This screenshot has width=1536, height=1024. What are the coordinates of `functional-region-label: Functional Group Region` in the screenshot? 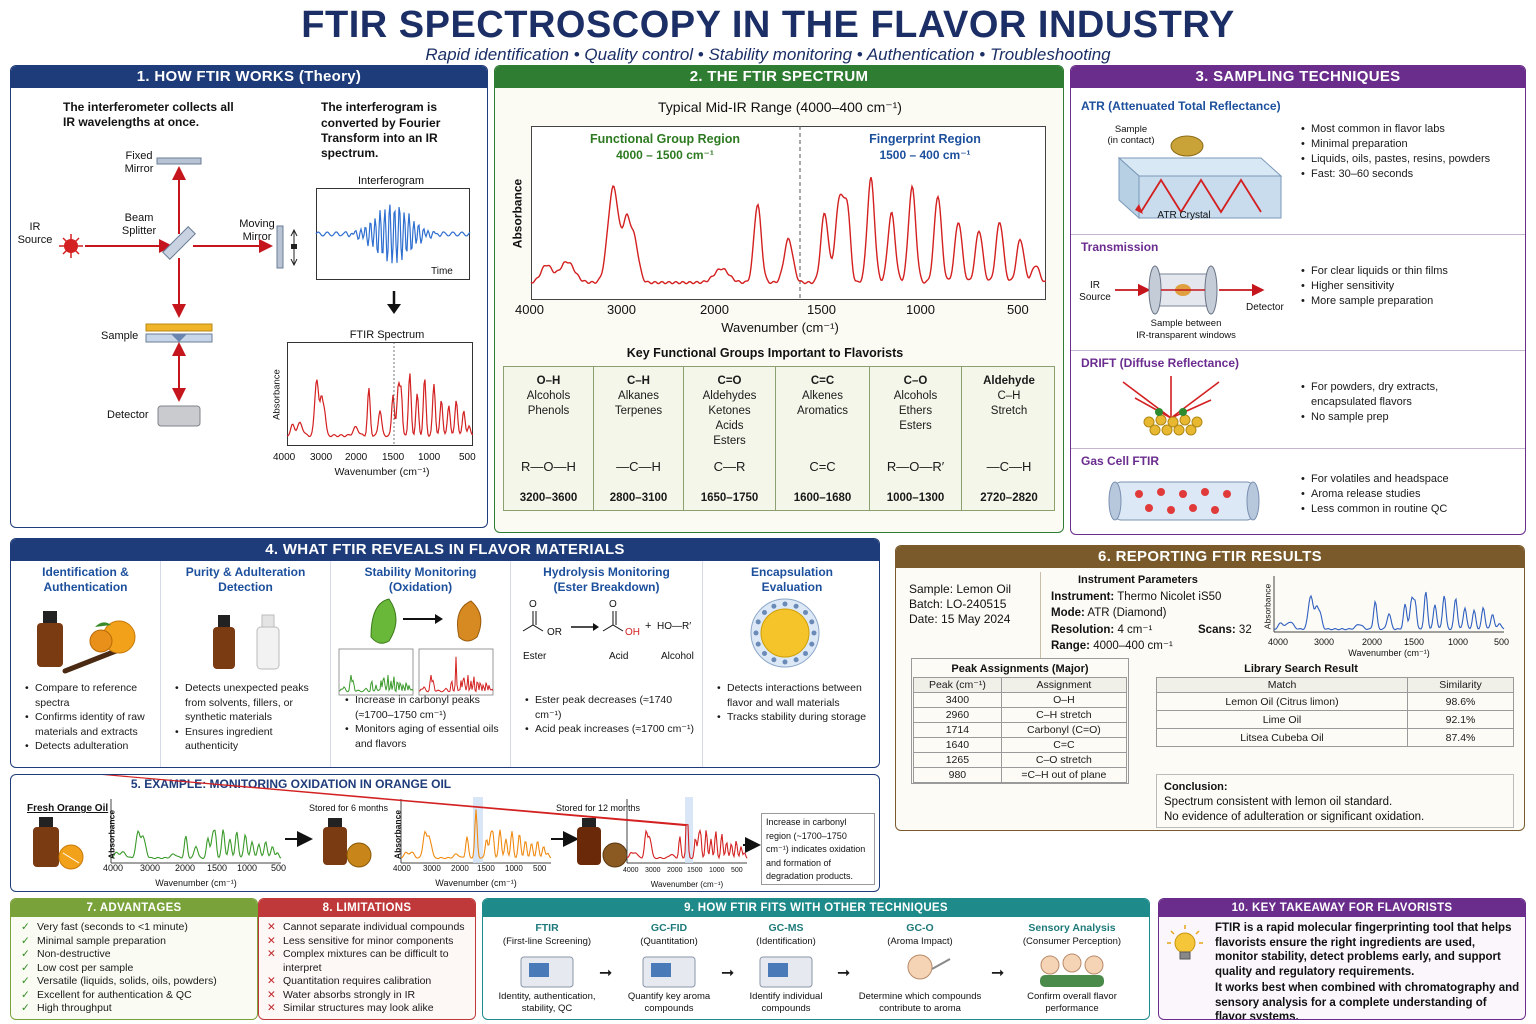 It's located at (665, 139).